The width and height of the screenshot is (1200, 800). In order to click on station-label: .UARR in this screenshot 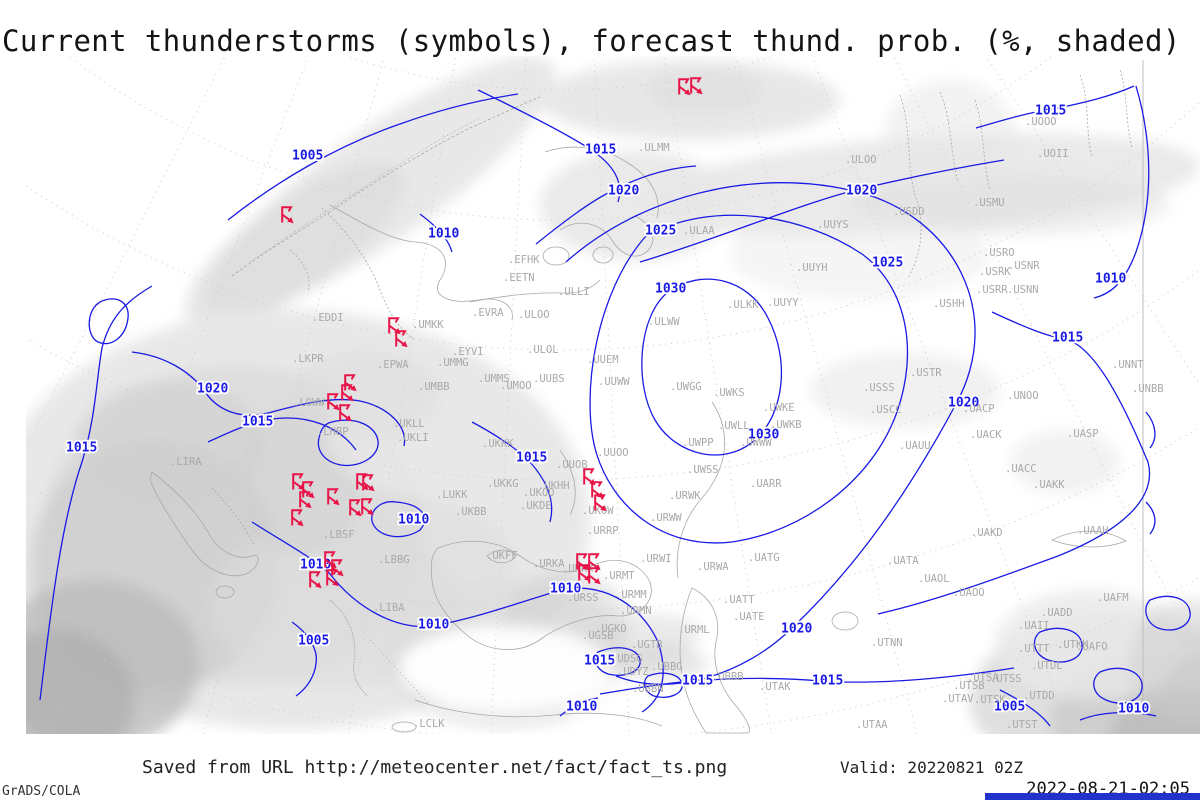, I will do `click(766, 484)`.